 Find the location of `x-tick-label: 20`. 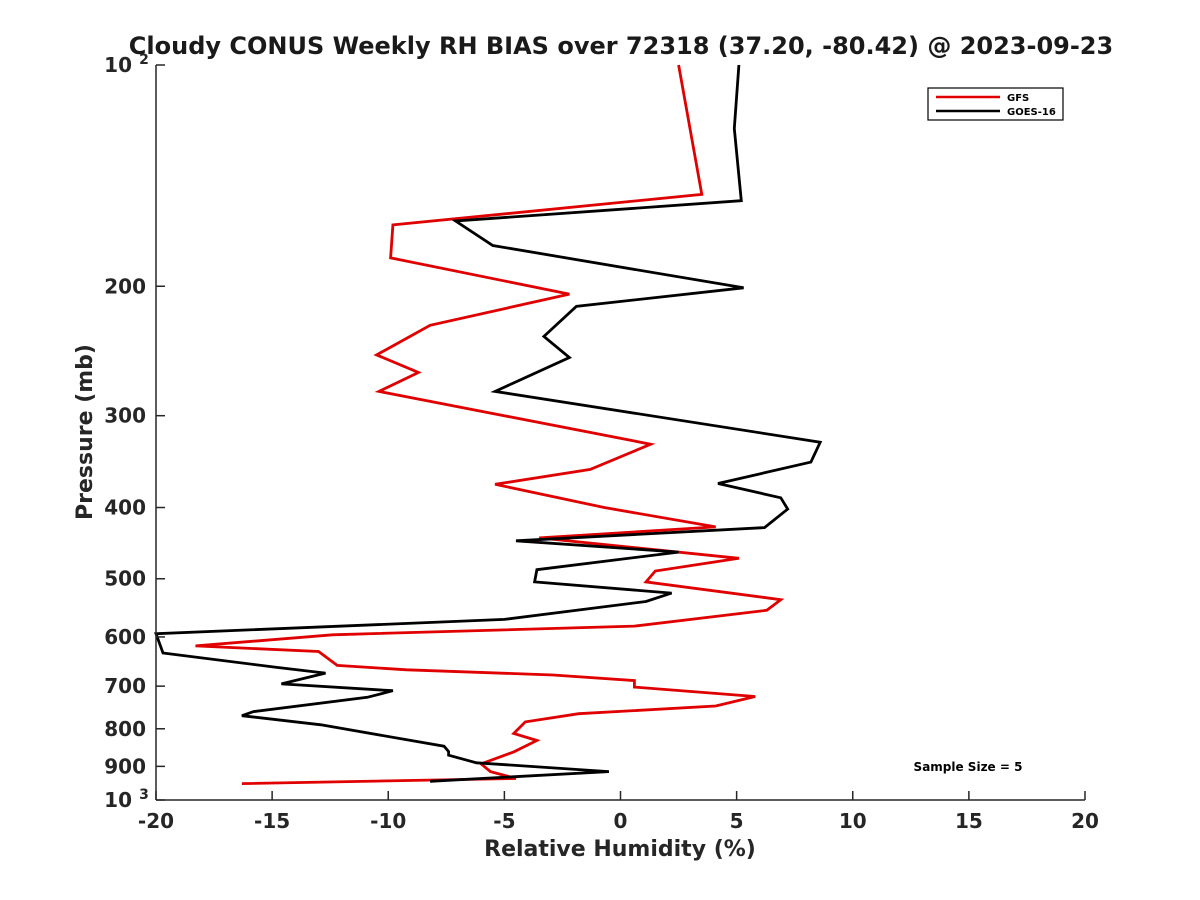

x-tick-label: 20 is located at coordinates (1085, 821).